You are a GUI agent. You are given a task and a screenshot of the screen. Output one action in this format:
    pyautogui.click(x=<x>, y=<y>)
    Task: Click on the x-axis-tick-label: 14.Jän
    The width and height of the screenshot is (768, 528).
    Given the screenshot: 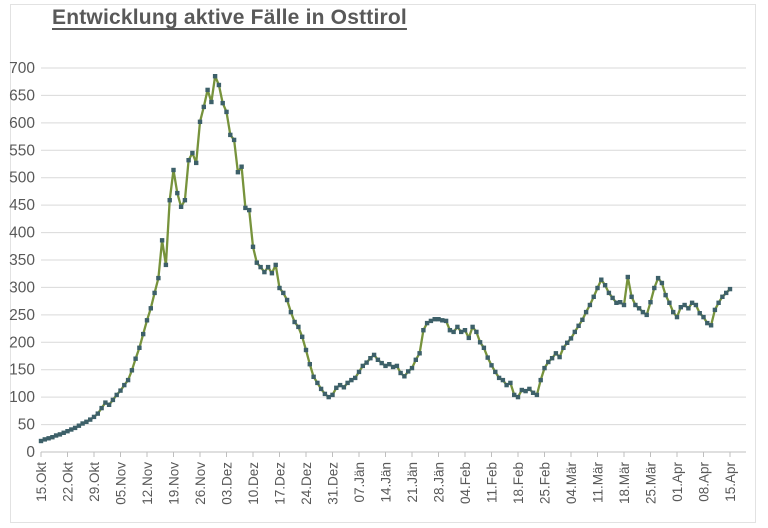 What is the action you would take?
    pyautogui.click(x=386, y=482)
    